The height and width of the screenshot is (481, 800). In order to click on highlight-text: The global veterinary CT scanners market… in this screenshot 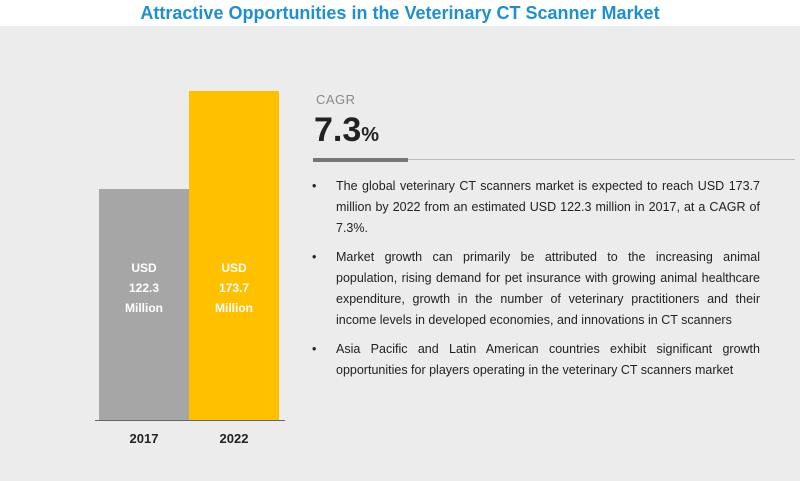, I will do `click(548, 207)`.